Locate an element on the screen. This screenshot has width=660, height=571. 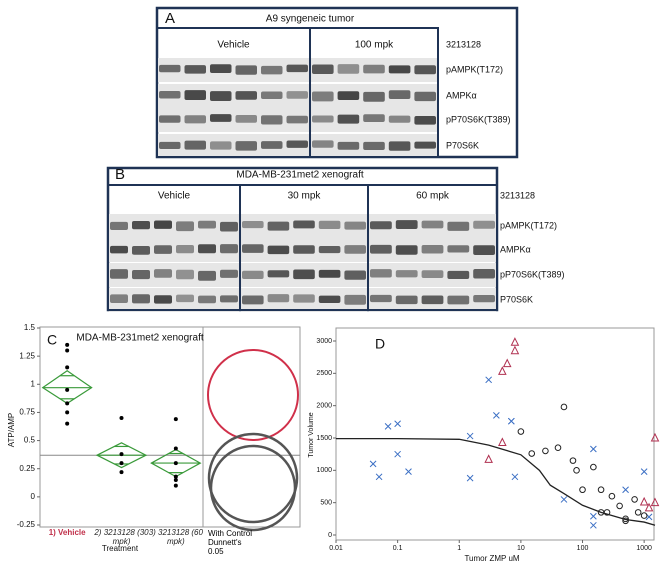
y-tick-label: 1 is located at coordinates (33, 383).